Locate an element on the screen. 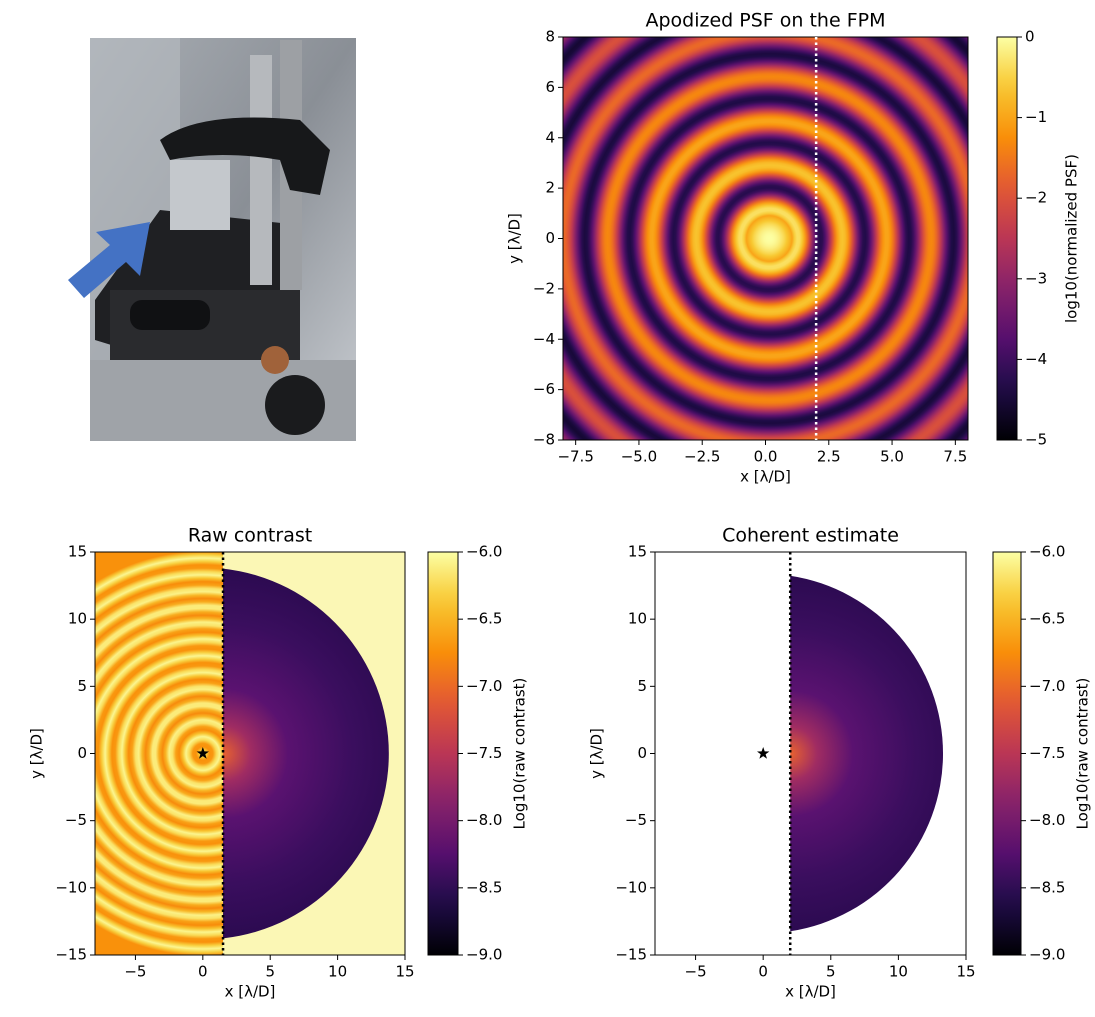 The height and width of the screenshot is (1017, 1095). chart-title: Raw contrast is located at coordinates (250, 536).